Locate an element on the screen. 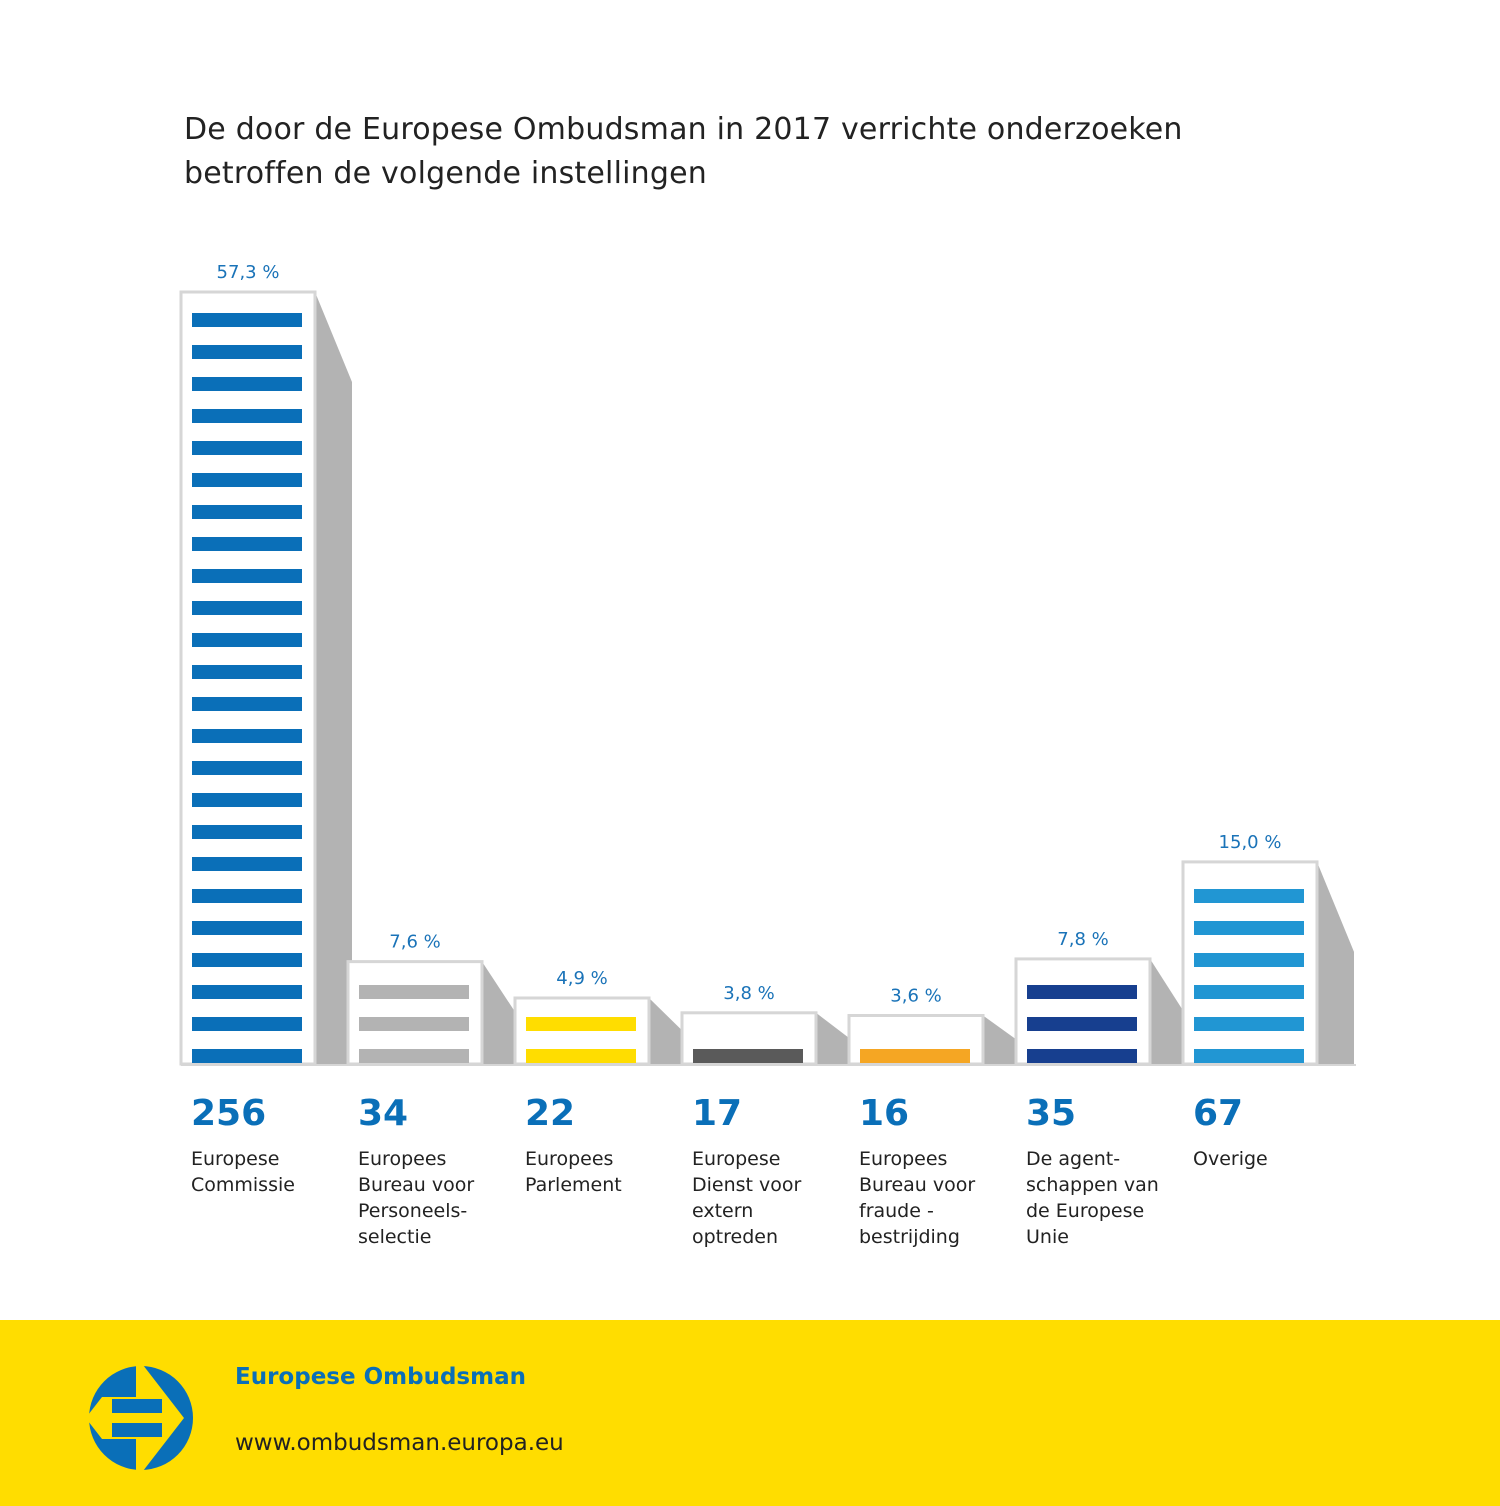  category-label: Europees Parlement is located at coordinates (573, 1172).